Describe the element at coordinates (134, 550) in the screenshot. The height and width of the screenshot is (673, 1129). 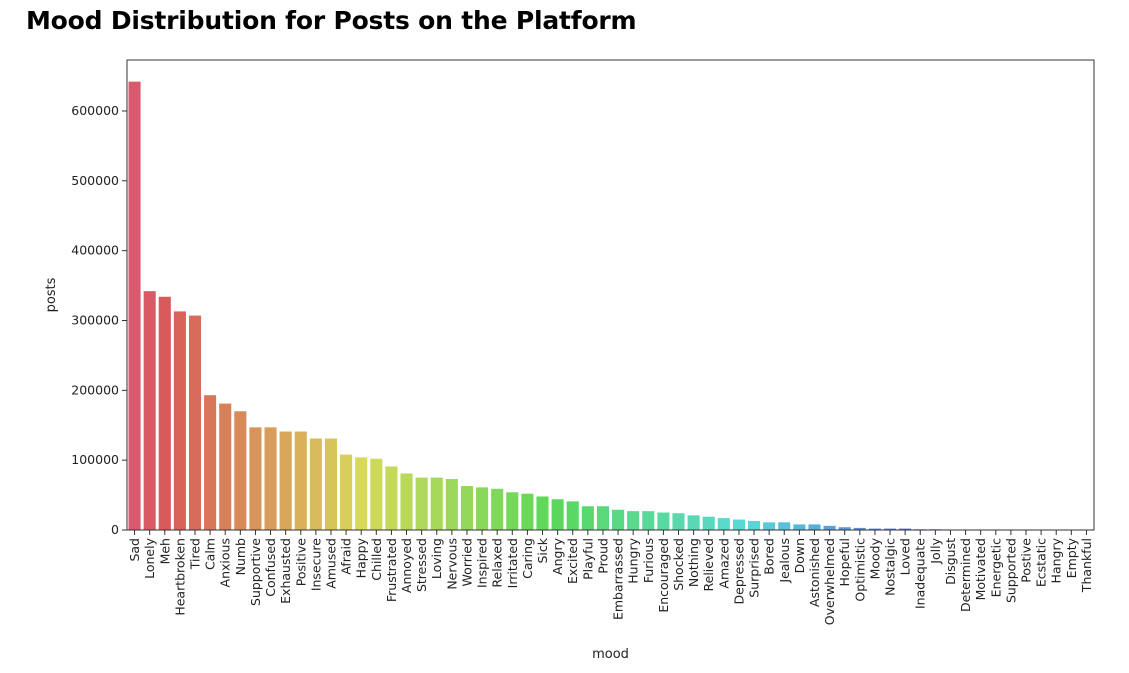
I see `x-tick-label: Sad` at that location.